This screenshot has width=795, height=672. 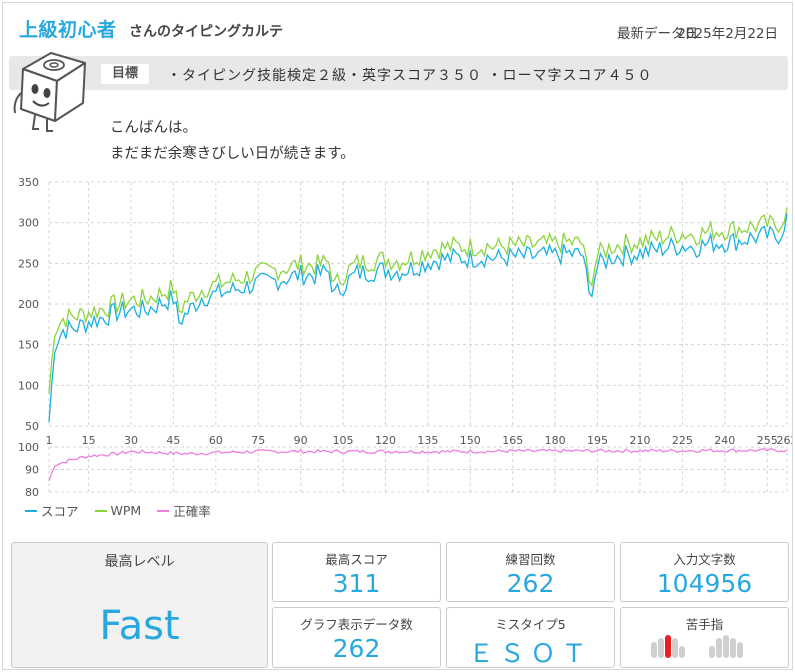 What do you see at coordinates (356, 624) in the screenshot?
I see `graph-count-label: グラフ表示データ数` at bounding box center [356, 624].